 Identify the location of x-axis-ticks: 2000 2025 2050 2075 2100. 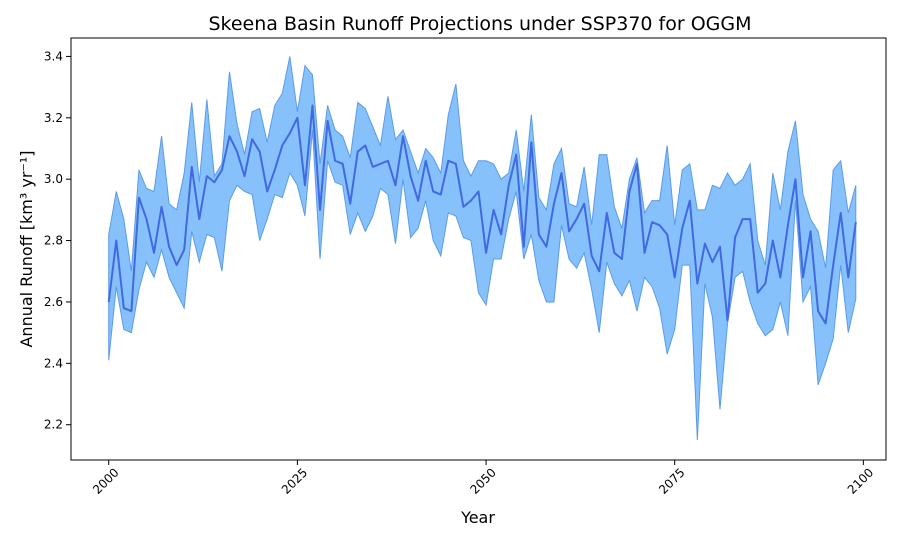
(483, 478).